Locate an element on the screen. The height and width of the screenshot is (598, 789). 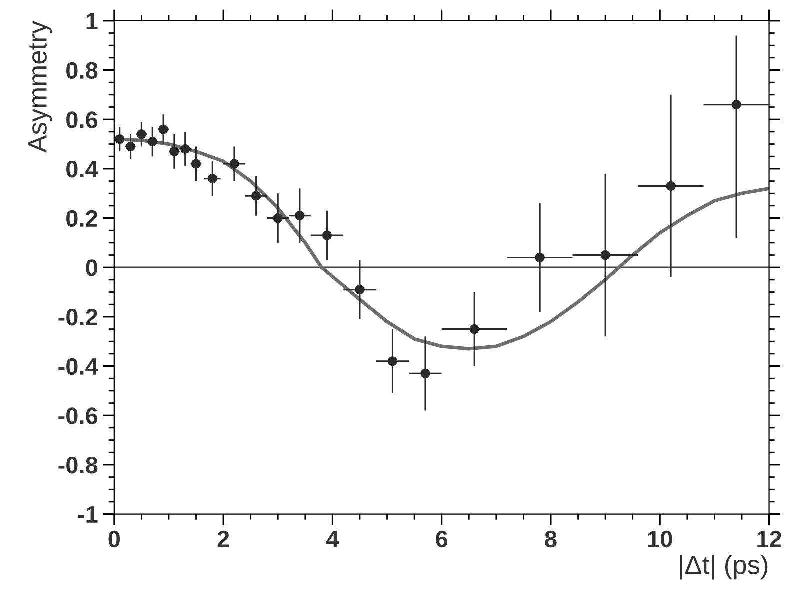
y-tick-label: 0.2 is located at coordinates (82, 219).